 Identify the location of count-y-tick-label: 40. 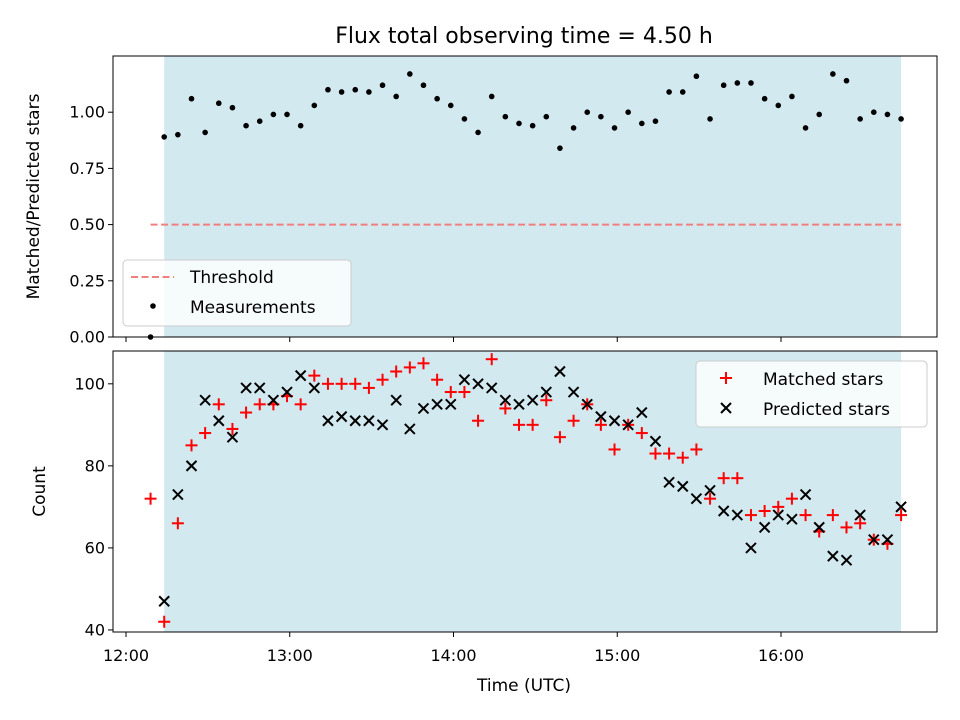
(95, 629).